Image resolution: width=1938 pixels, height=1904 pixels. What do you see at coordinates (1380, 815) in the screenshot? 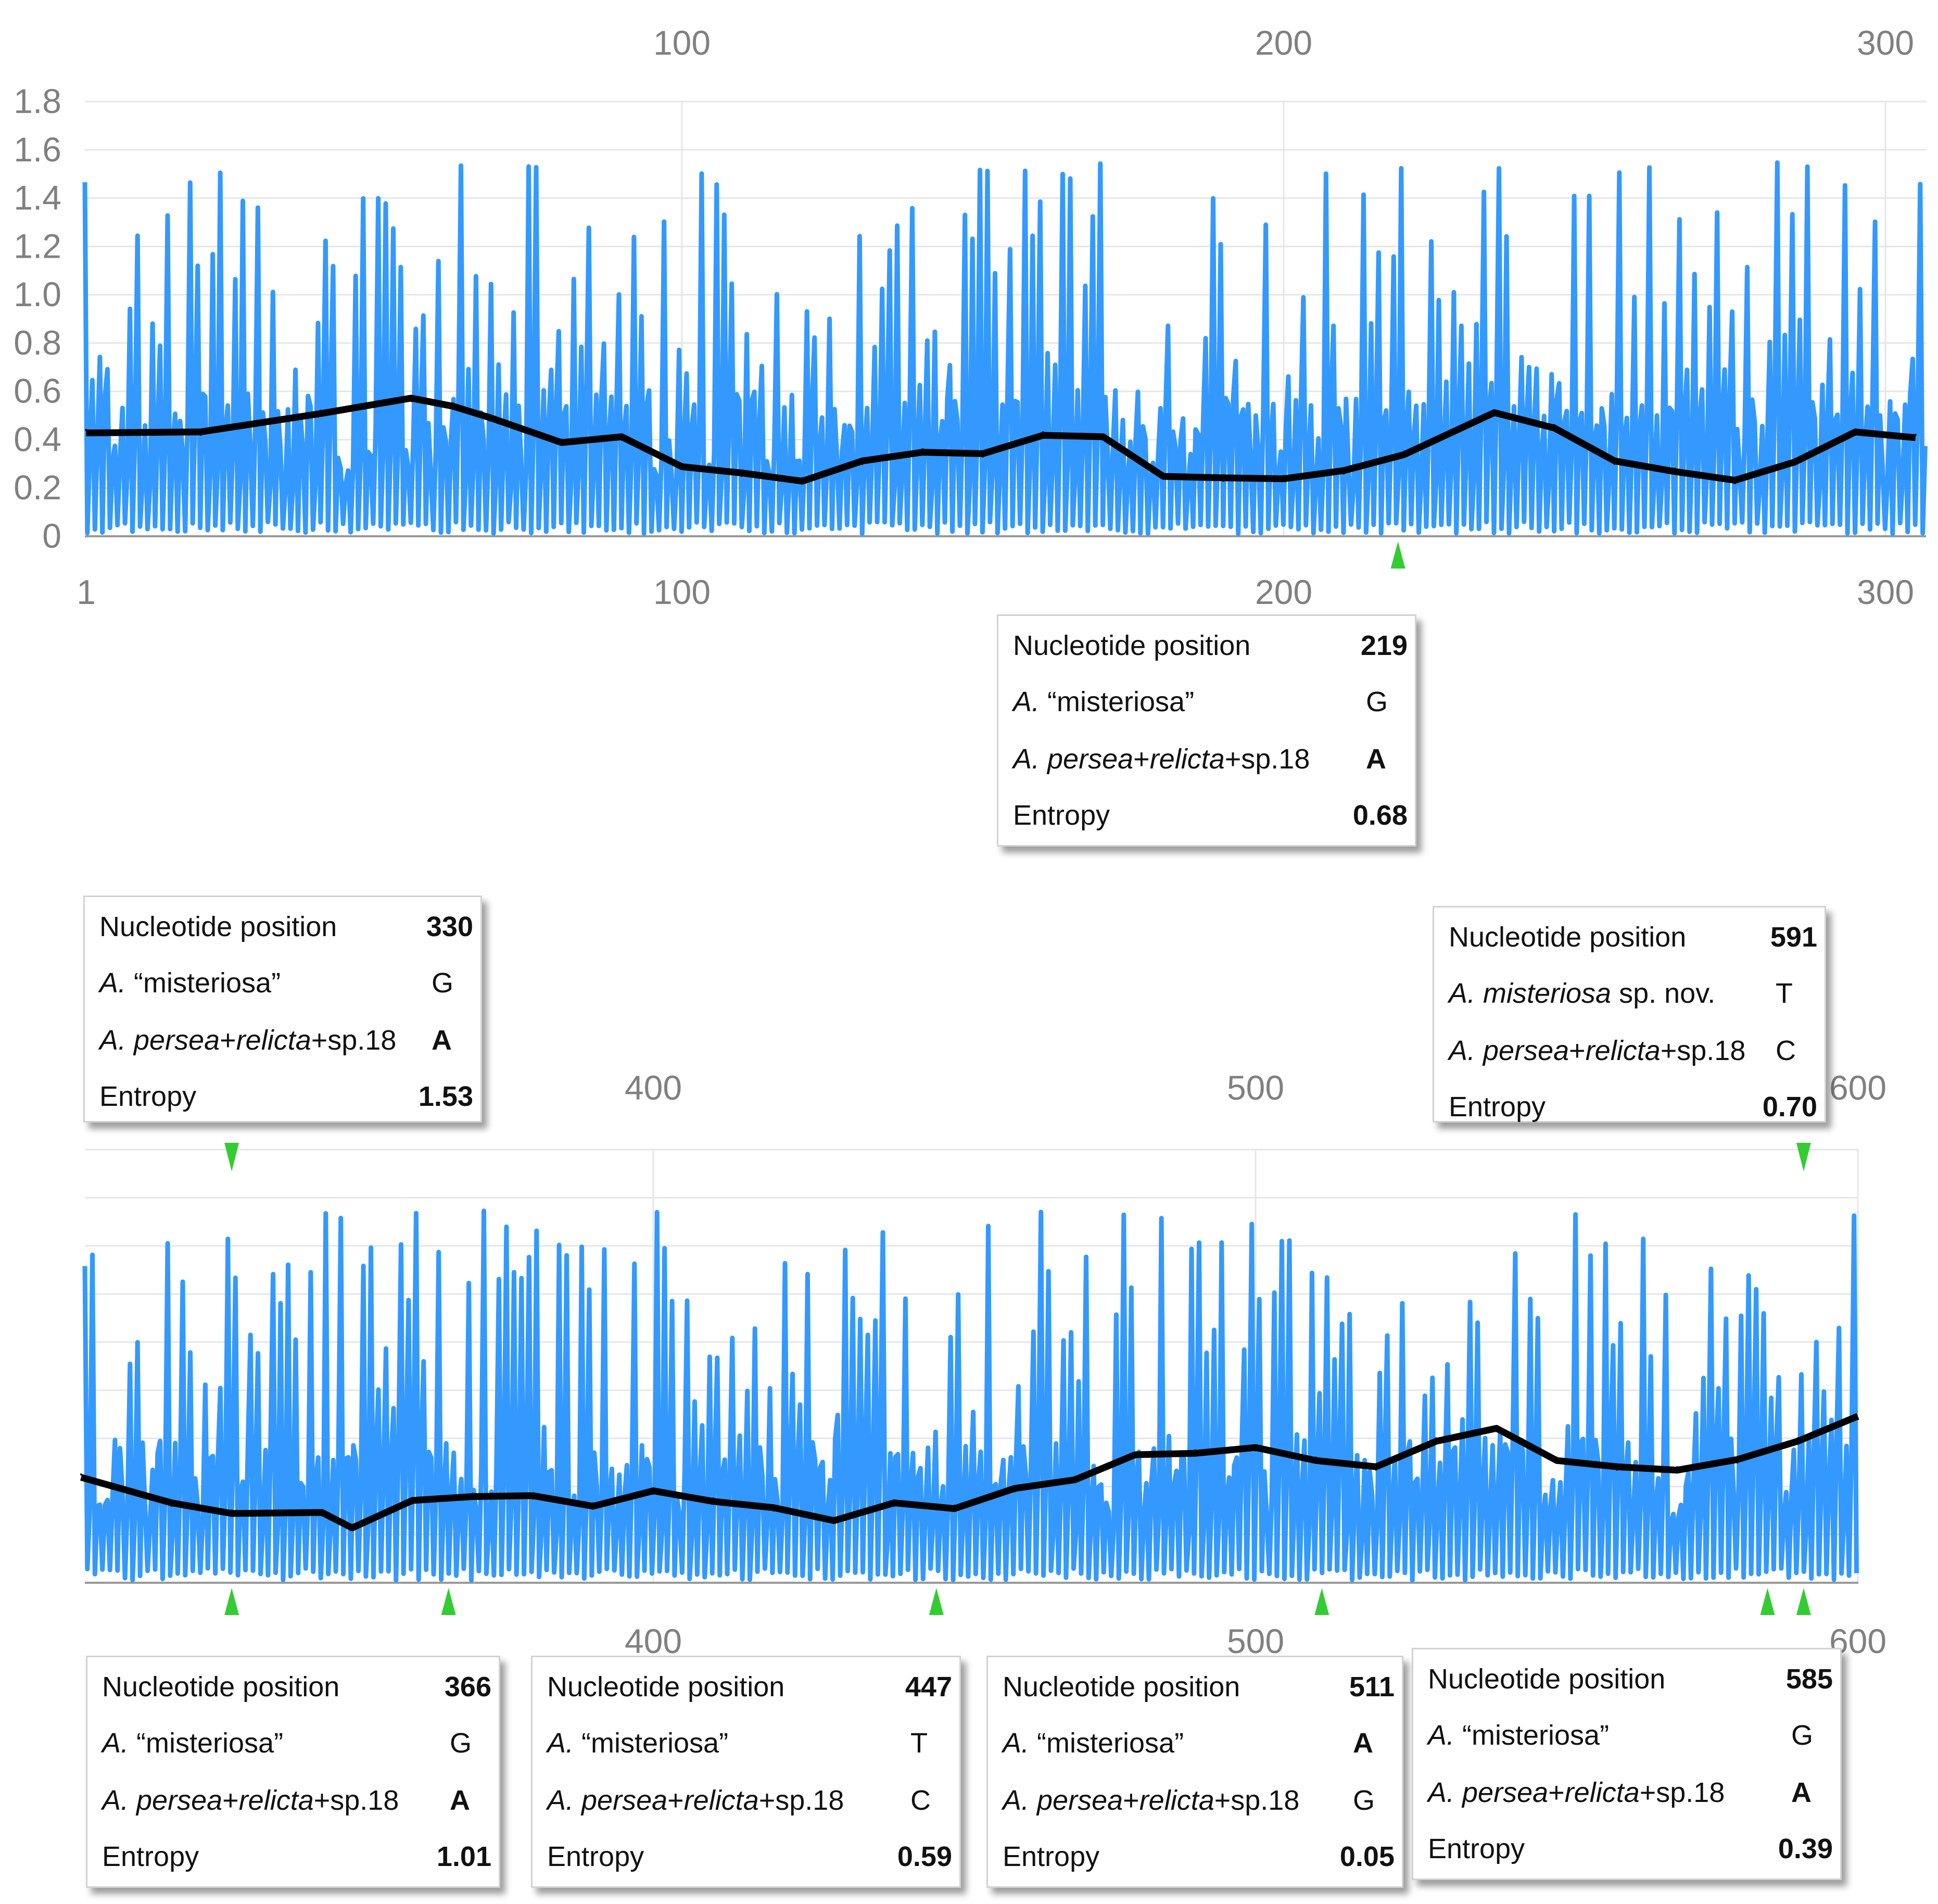
I see `tooltip-value-entropy: 0.68` at bounding box center [1380, 815].